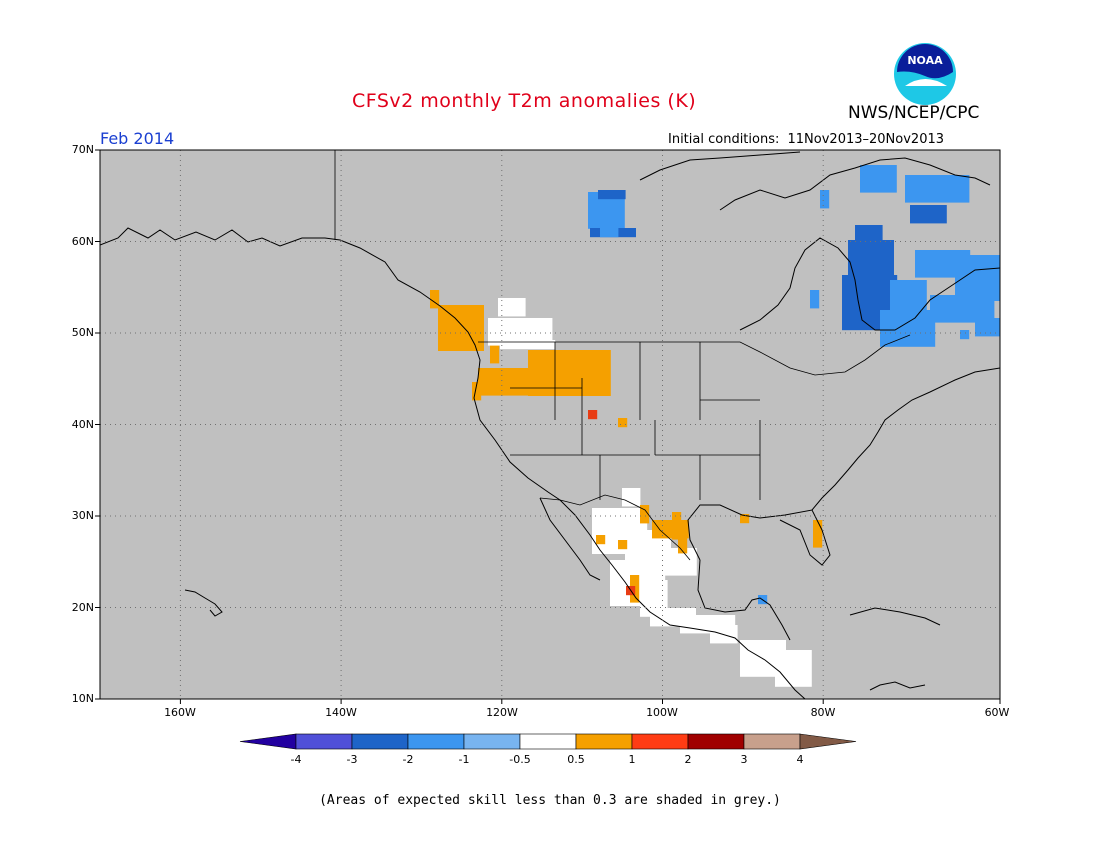  Describe the element at coordinates (82, 515) in the screenshot. I see `lat-label: 30N` at that location.